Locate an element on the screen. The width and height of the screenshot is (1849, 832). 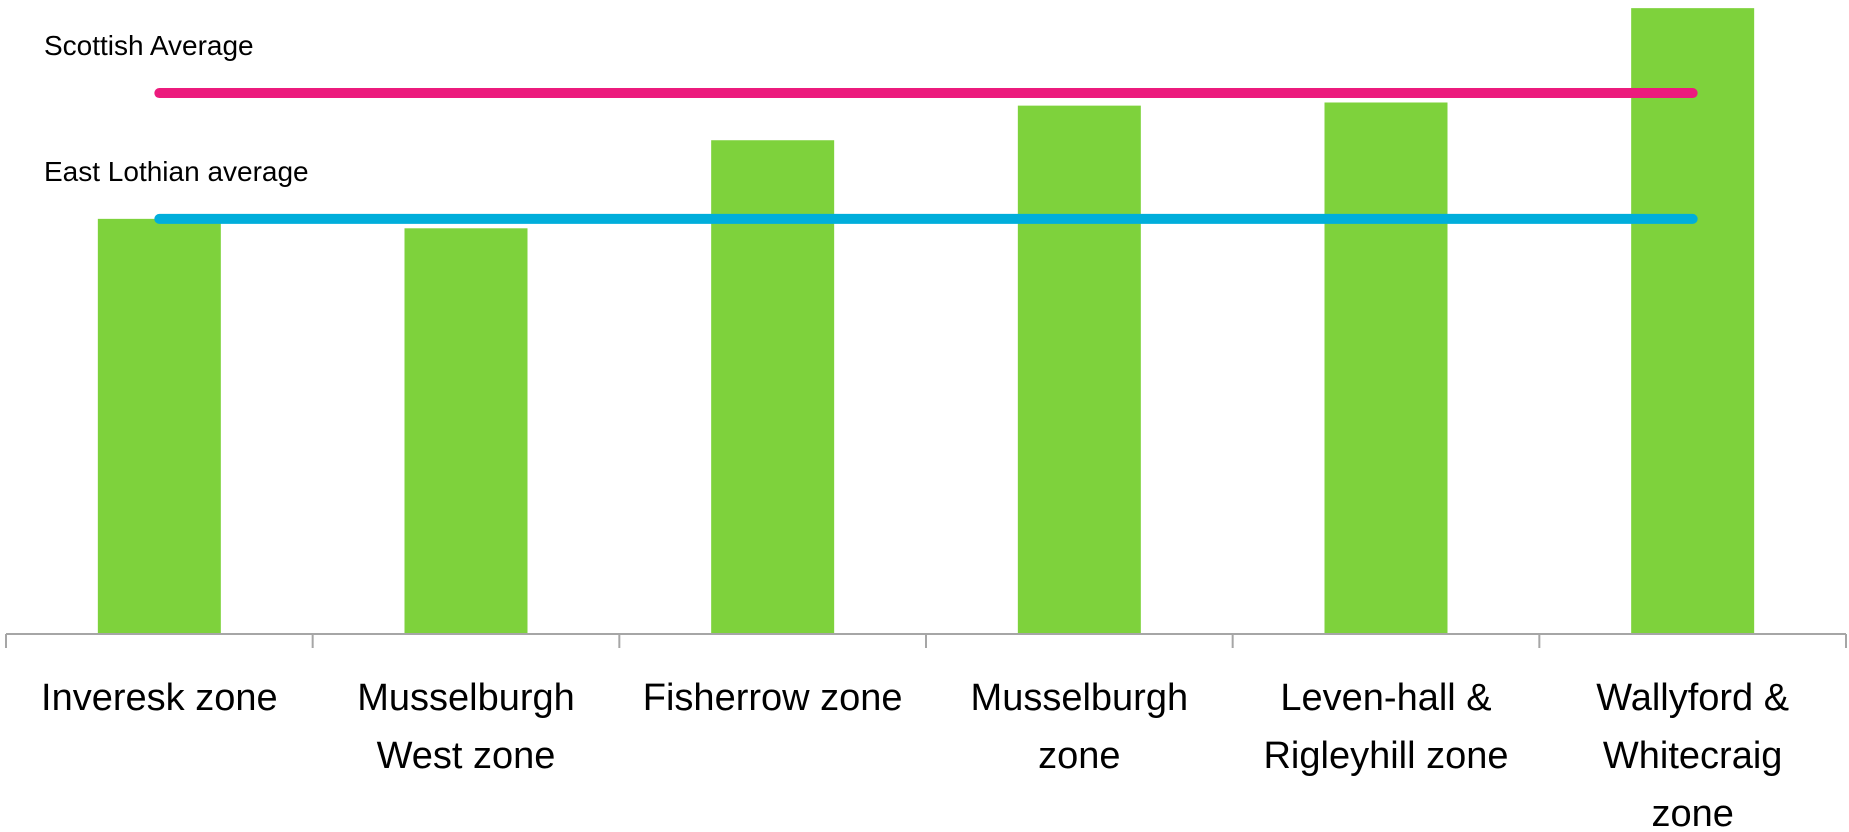
category-label-6: Wallyford & Whitecraig zone is located at coordinates (1692, 754).